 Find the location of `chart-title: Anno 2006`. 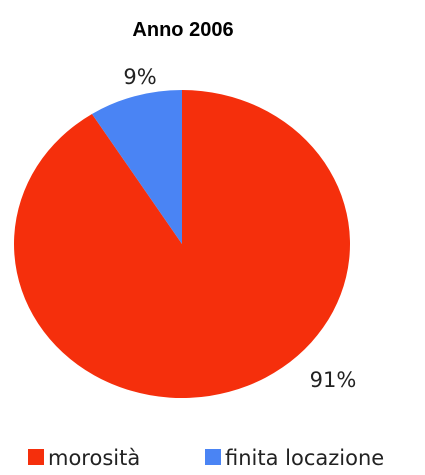

chart-title: Anno 2006 is located at coordinates (182, 30).